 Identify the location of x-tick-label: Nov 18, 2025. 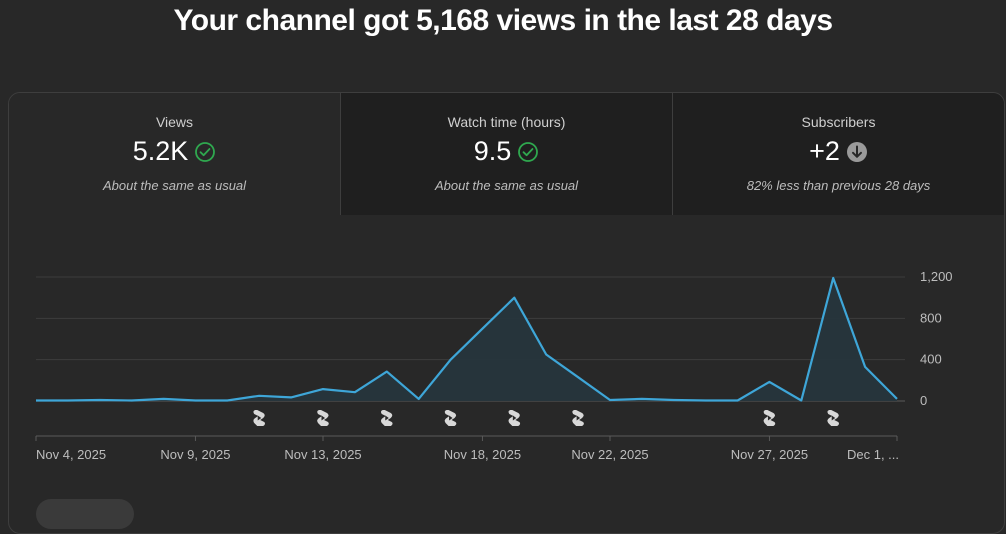
(482, 454).